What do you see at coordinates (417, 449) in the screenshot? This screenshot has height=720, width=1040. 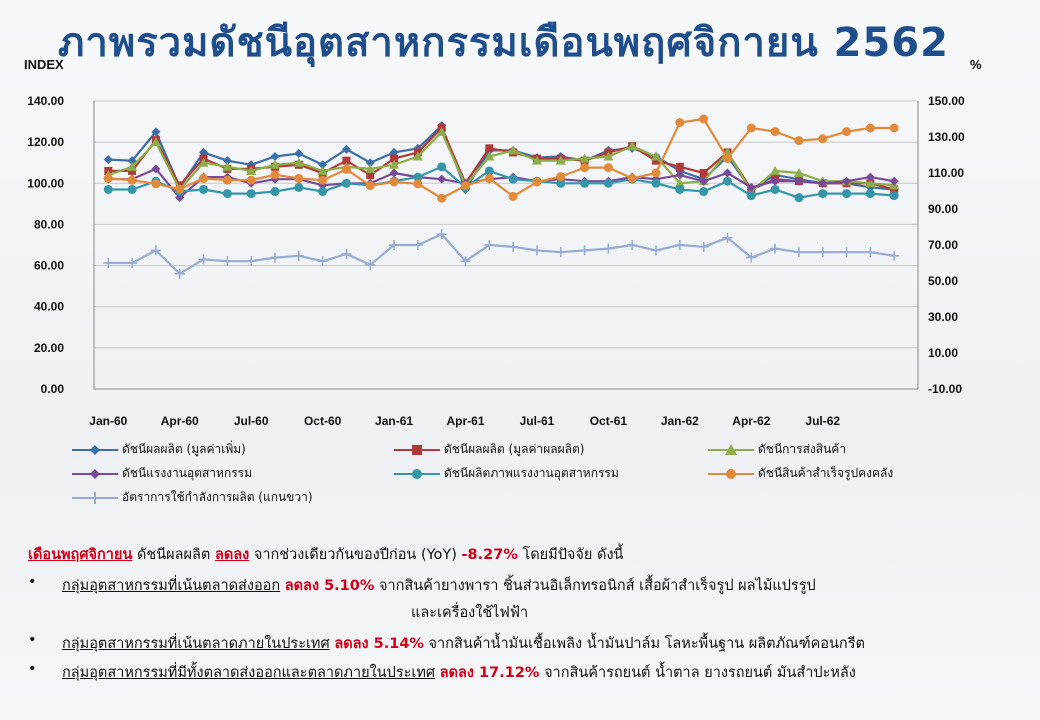 I see `legend-marker-square-icon` at bounding box center [417, 449].